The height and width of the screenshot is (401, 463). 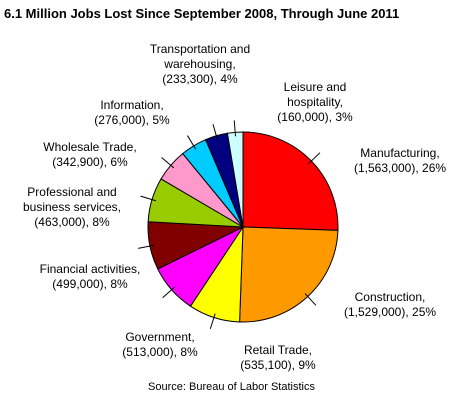 I want to click on slice-label: Leisure and hospitality, (160,000), 3%, so click(x=315, y=102).